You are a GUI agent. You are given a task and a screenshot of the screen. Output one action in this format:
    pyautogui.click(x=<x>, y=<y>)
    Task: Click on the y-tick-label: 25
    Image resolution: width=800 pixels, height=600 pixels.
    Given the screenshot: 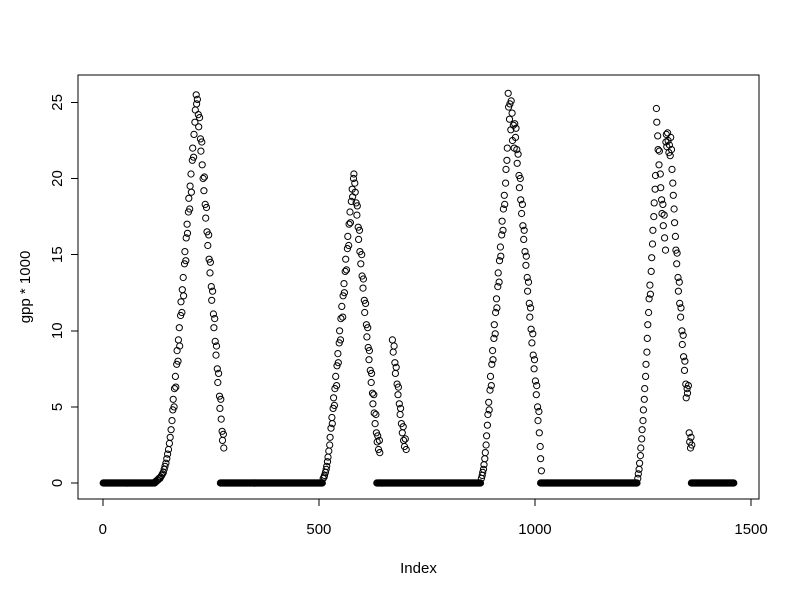 What is the action you would take?
    pyautogui.click(x=57, y=102)
    